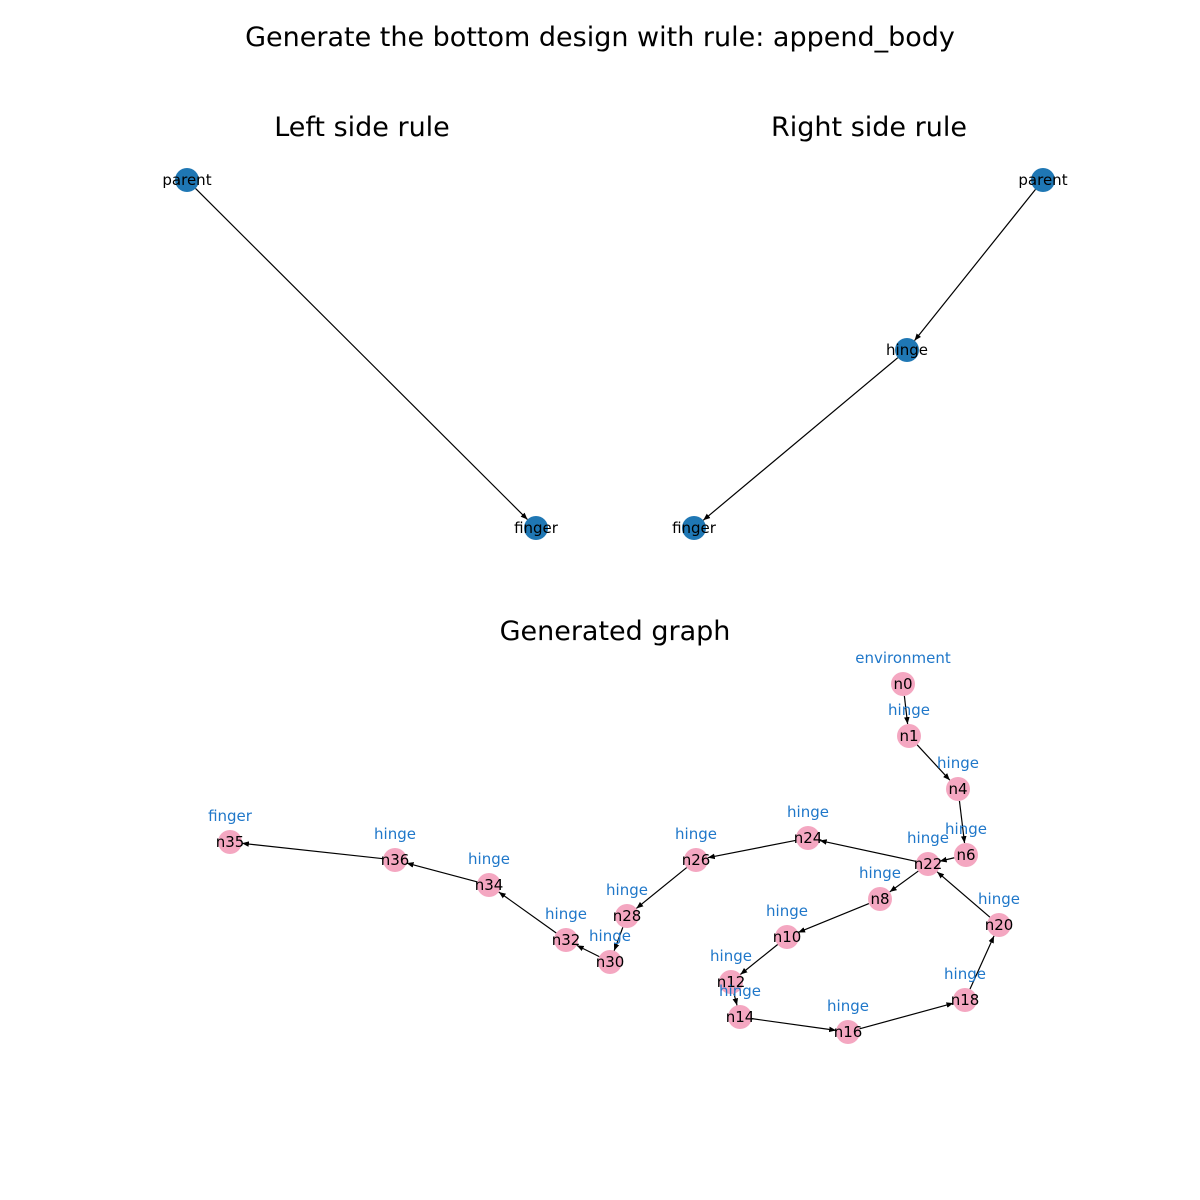  I want to click on gen-edge-n28-n30, so click(618, 939).